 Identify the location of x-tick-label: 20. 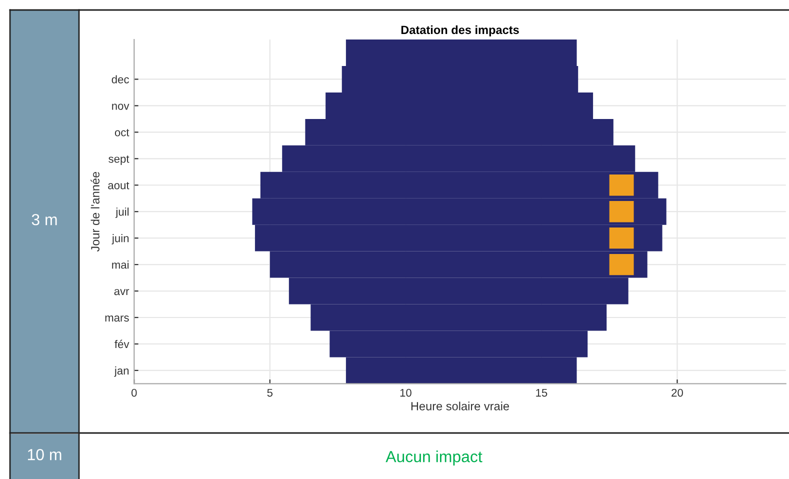
(677, 392).